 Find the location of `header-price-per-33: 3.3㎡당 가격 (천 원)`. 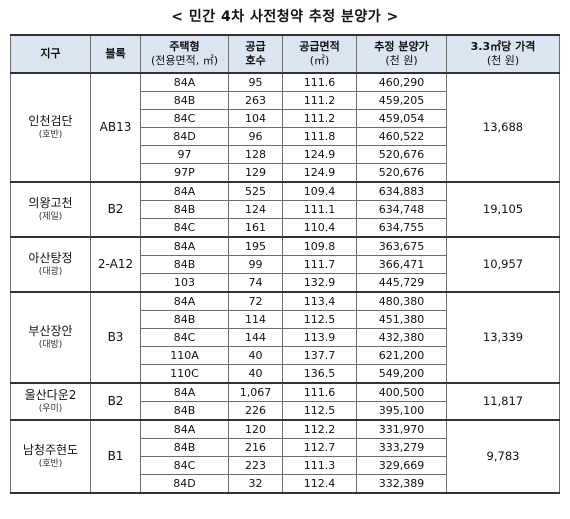

header-price-per-33: 3.3㎡당 가격 (천 원) is located at coordinates (503, 54).